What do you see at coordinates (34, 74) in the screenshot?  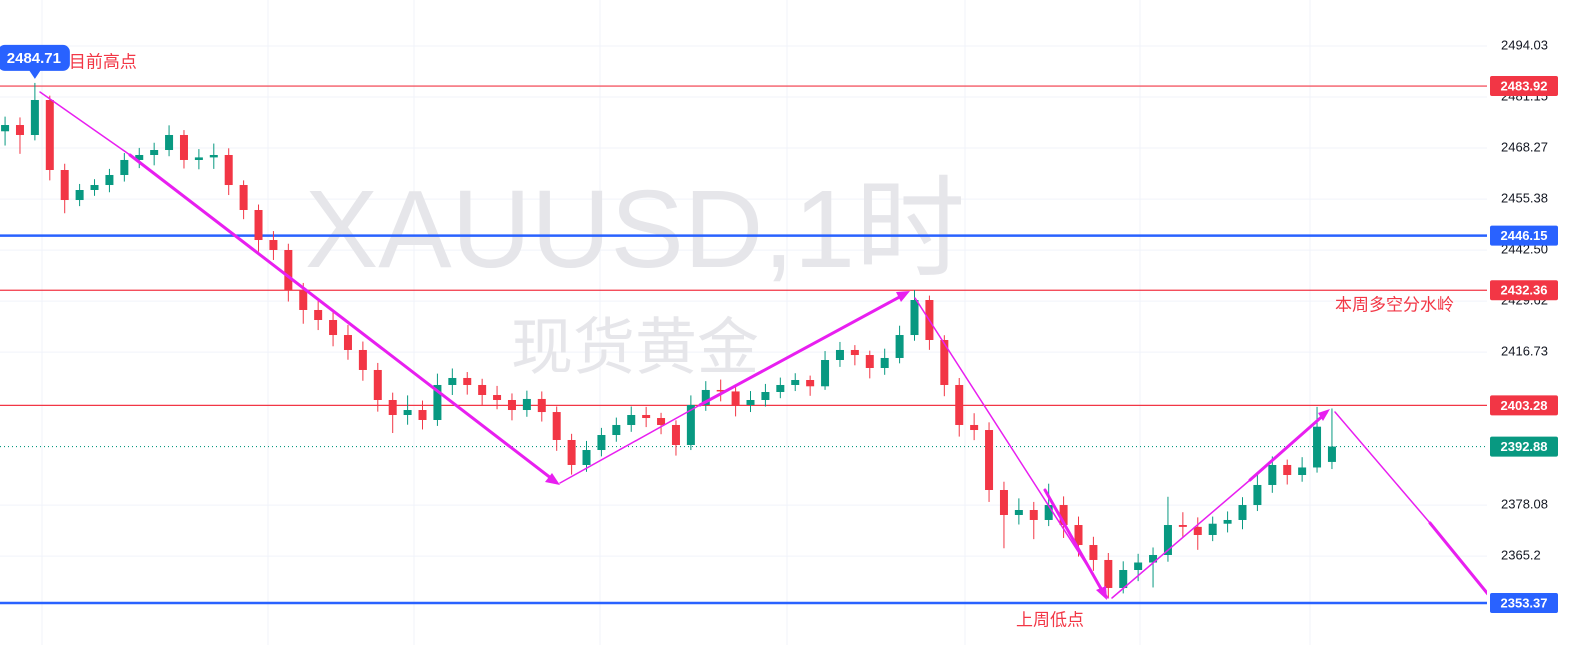 I see `high-bubble-pointer` at bounding box center [34, 74].